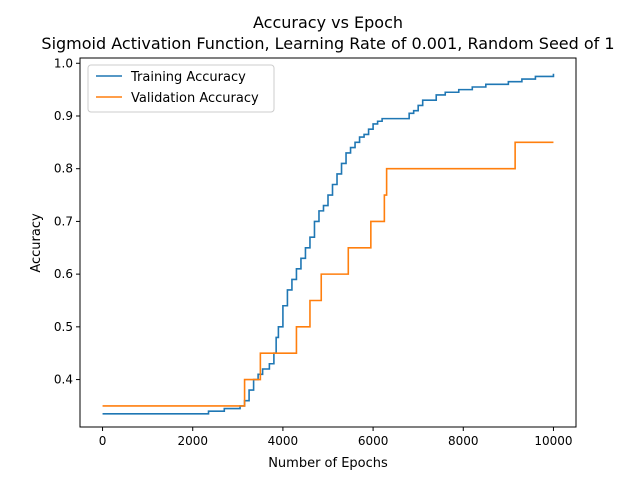  I want to click on x-tick-label: 6000, so click(373, 441).